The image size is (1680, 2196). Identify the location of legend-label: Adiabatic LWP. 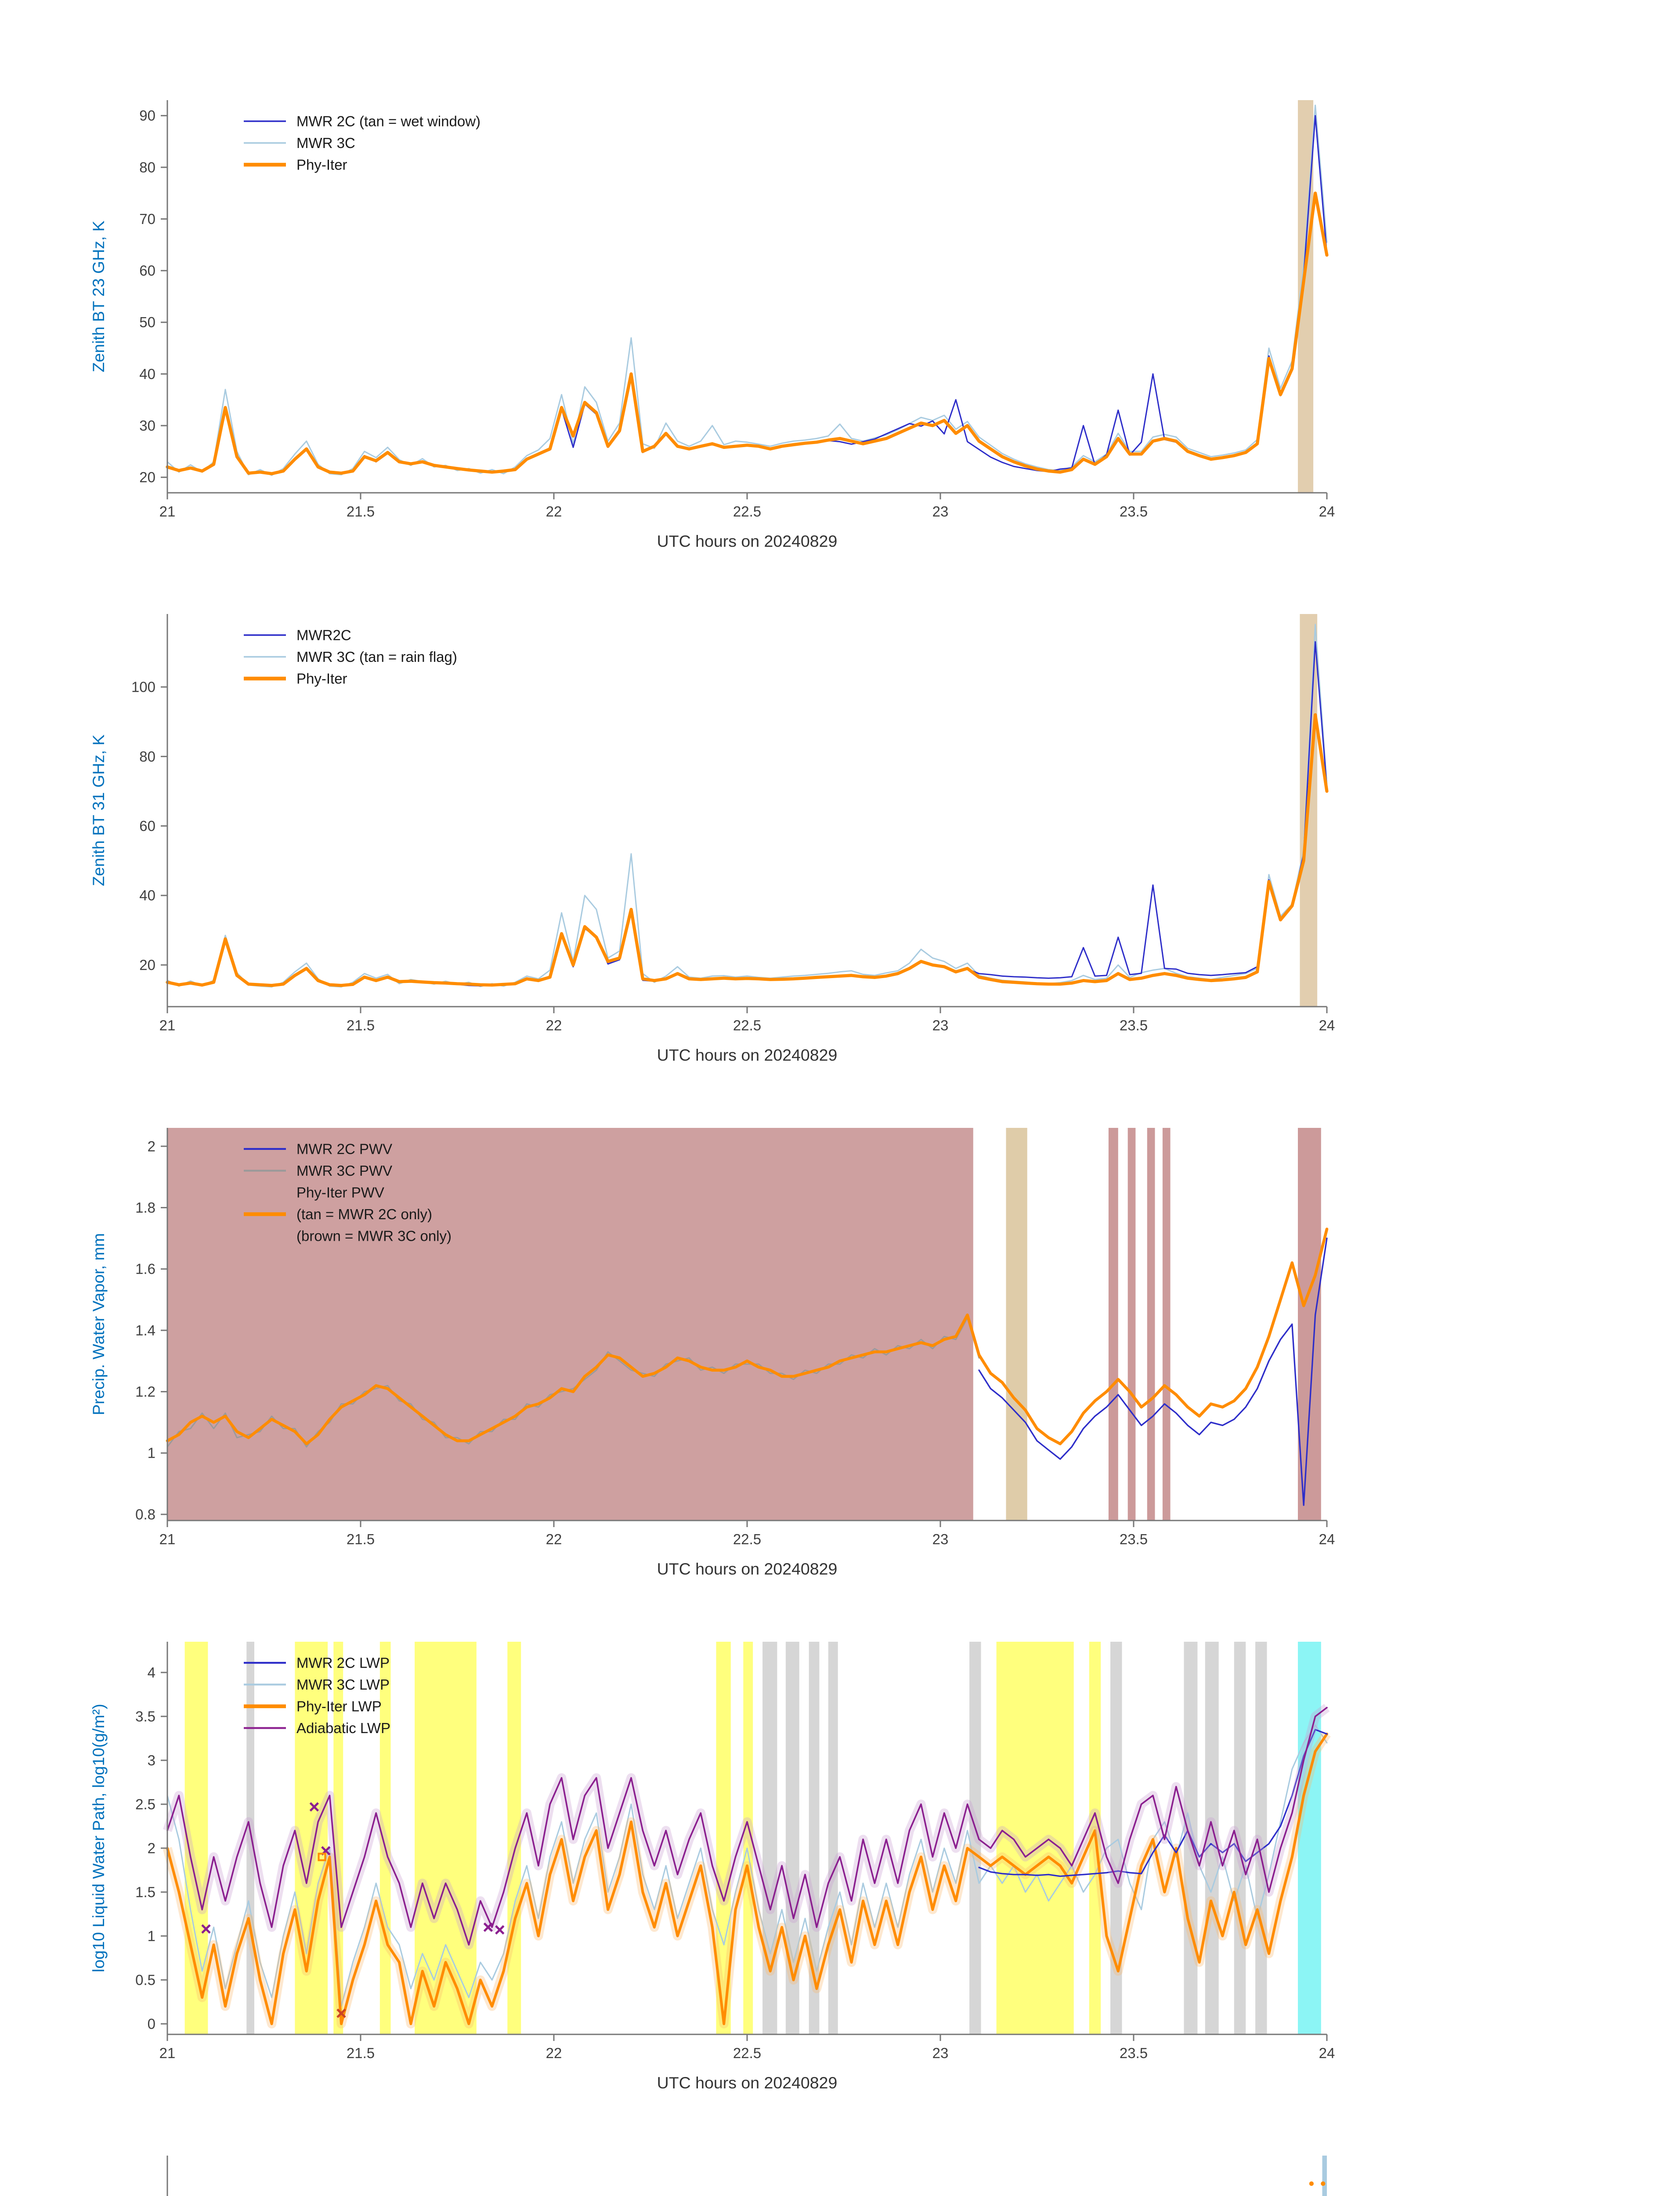
(343, 1728).